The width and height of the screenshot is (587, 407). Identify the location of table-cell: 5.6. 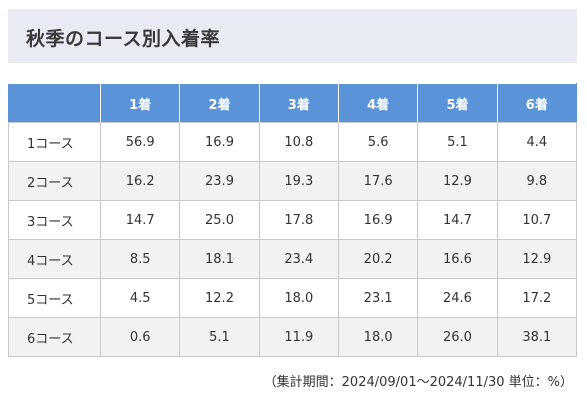
(378, 142).